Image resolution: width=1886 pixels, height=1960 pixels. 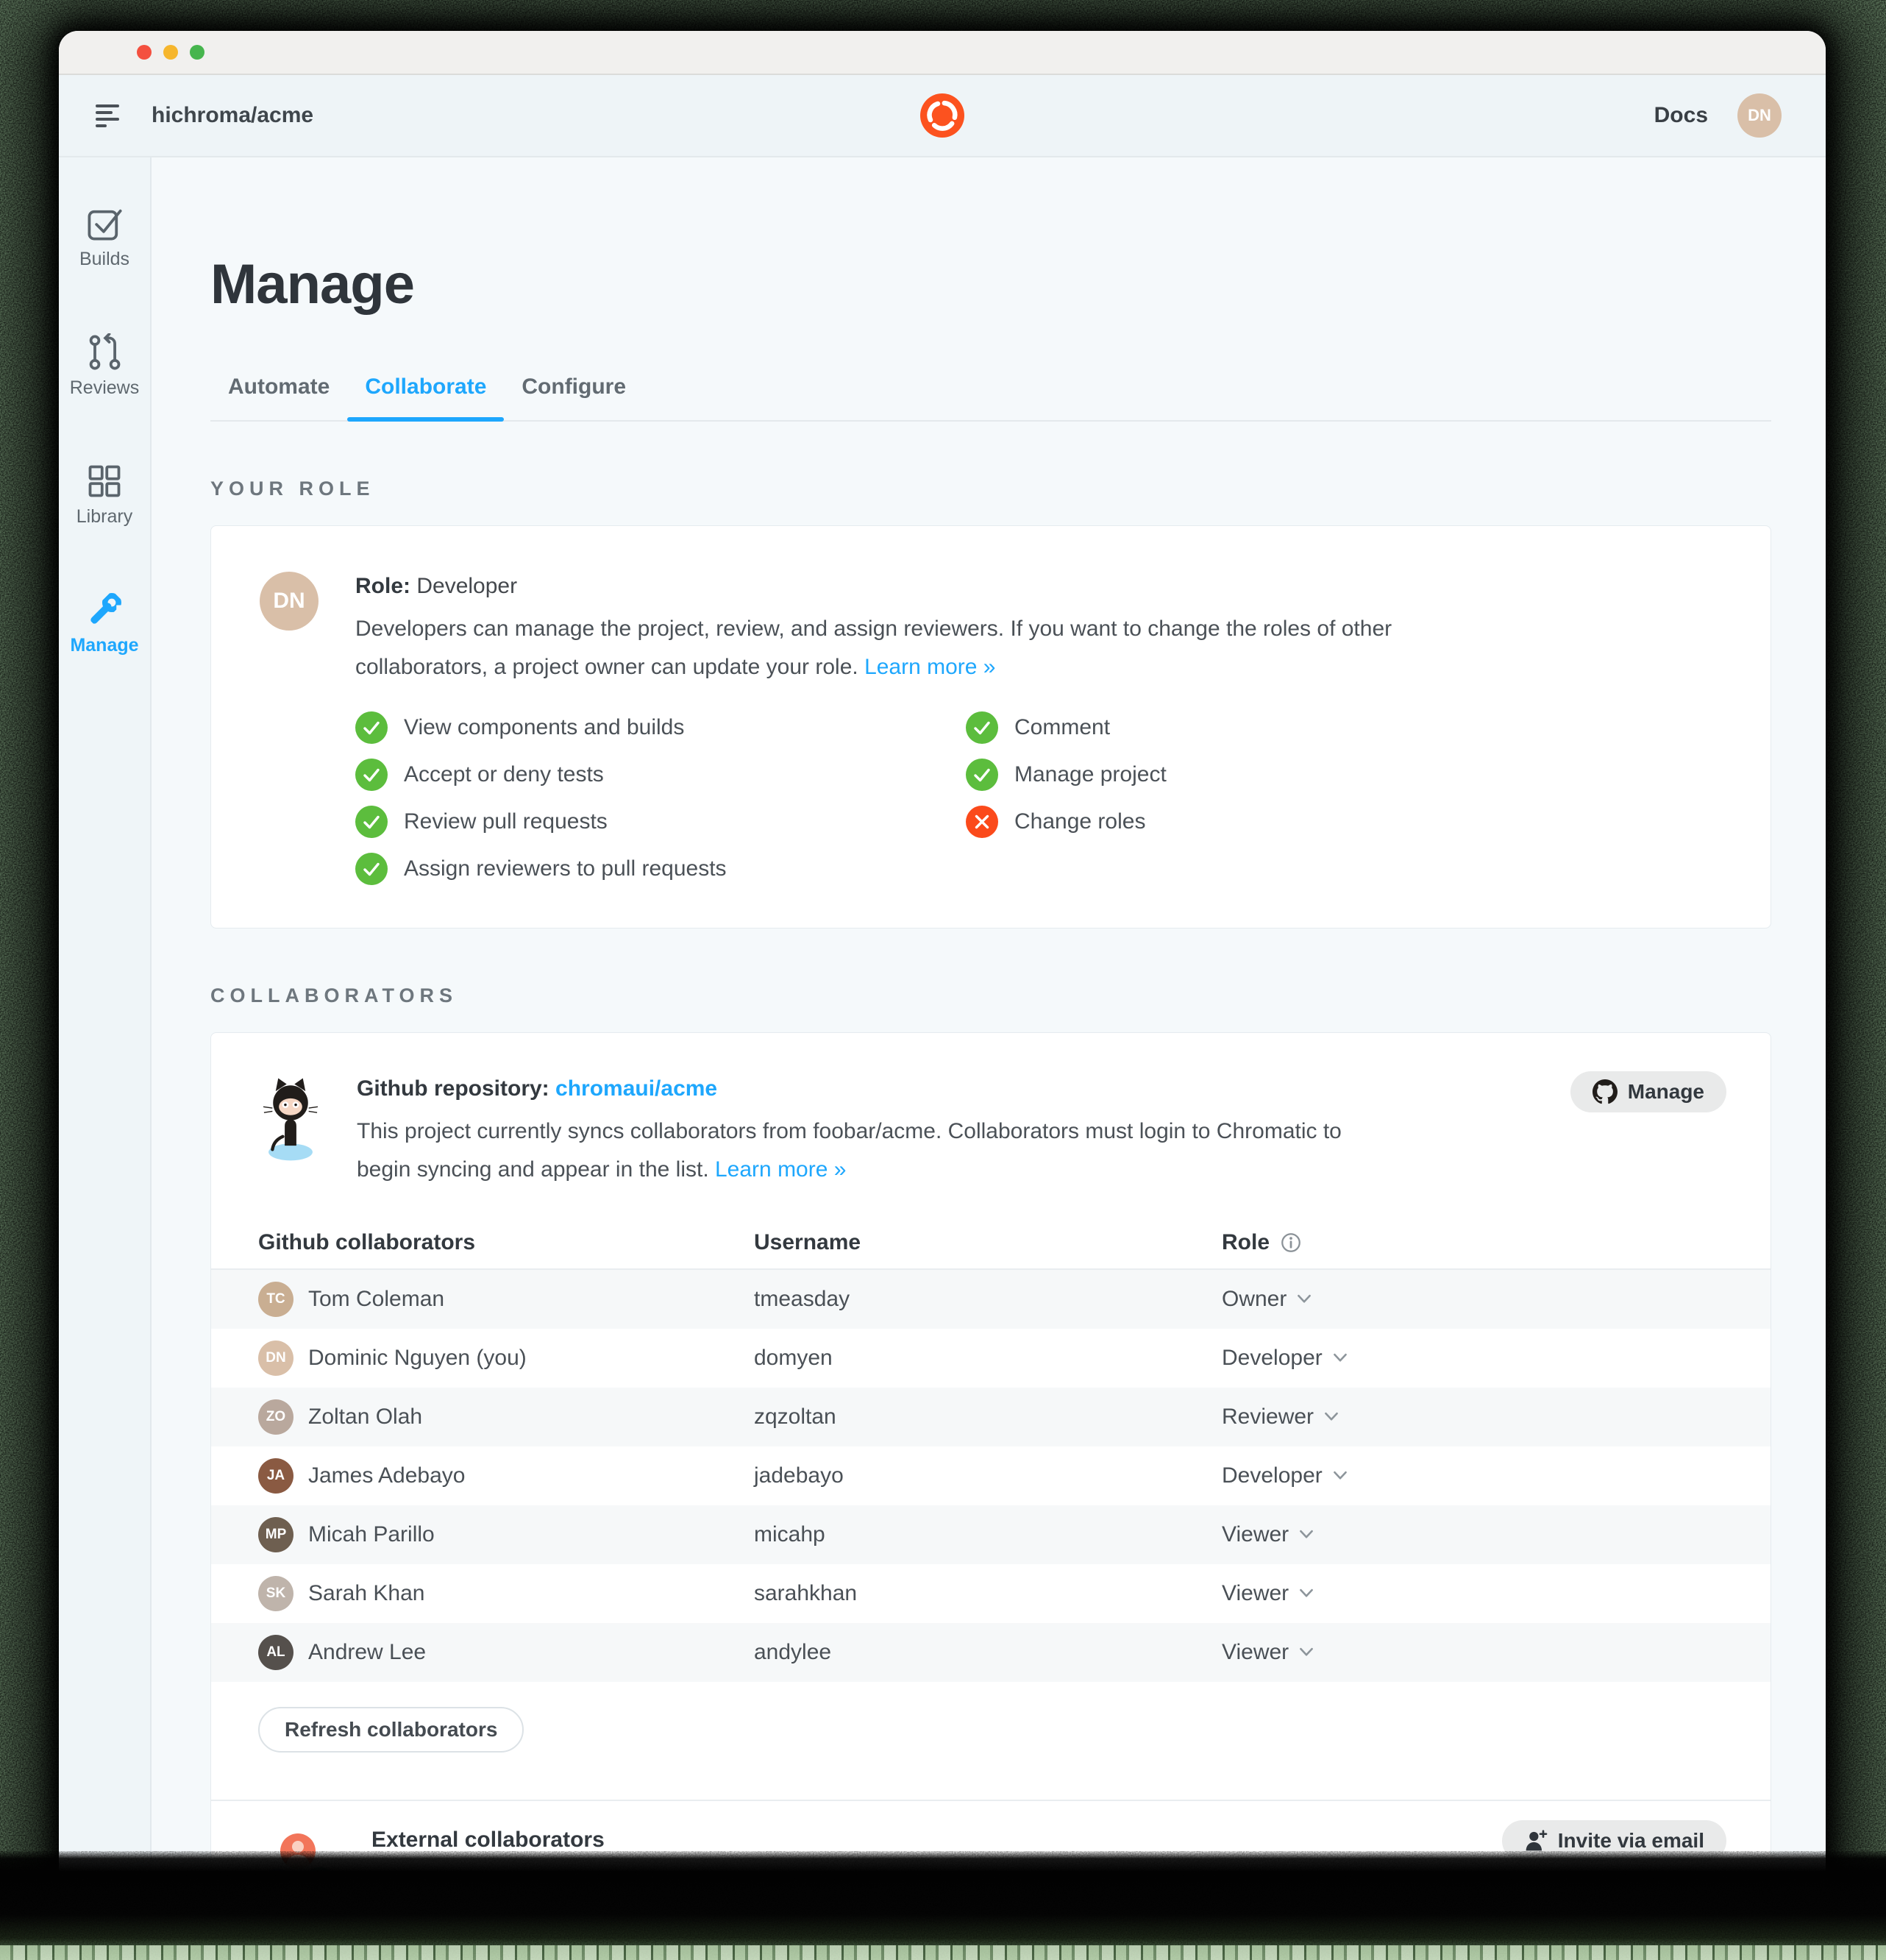 What do you see at coordinates (275, 1534) in the screenshot?
I see `collaborator-avatar: MP` at bounding box center [275, 1534].